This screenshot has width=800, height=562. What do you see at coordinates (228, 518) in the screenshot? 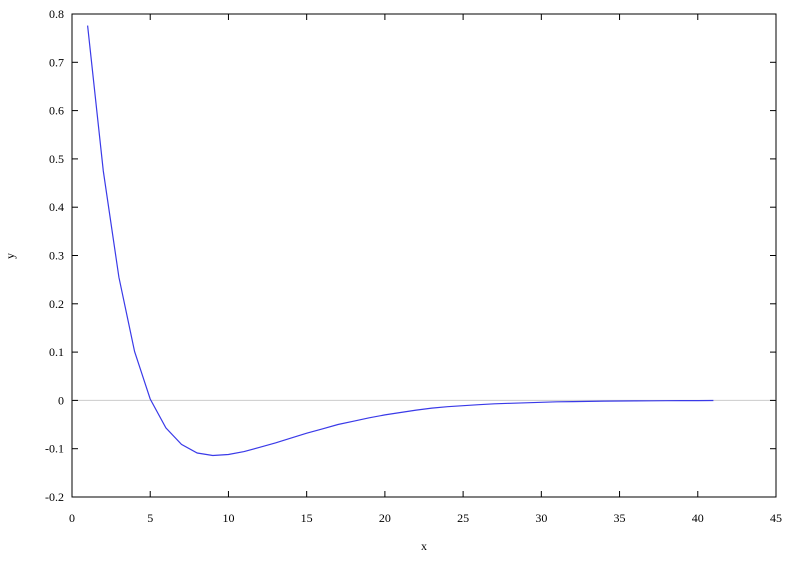
I see `x-tick-label: 10` at bounding box center [228, 518].